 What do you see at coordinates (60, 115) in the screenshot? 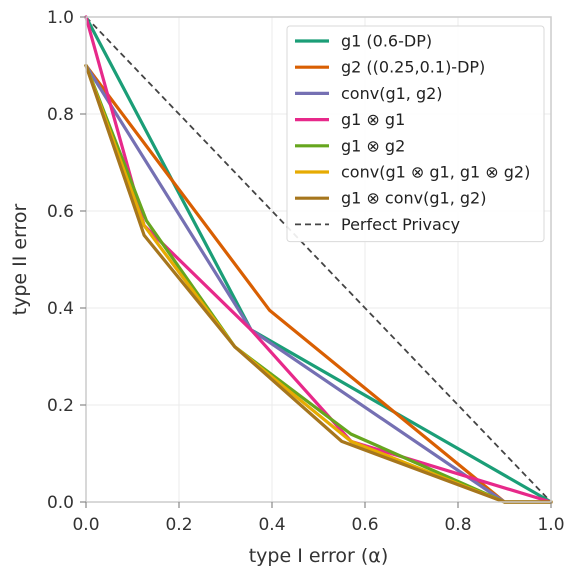
I see `y-tick-label: 0.8` at bounding box center [60, 115].